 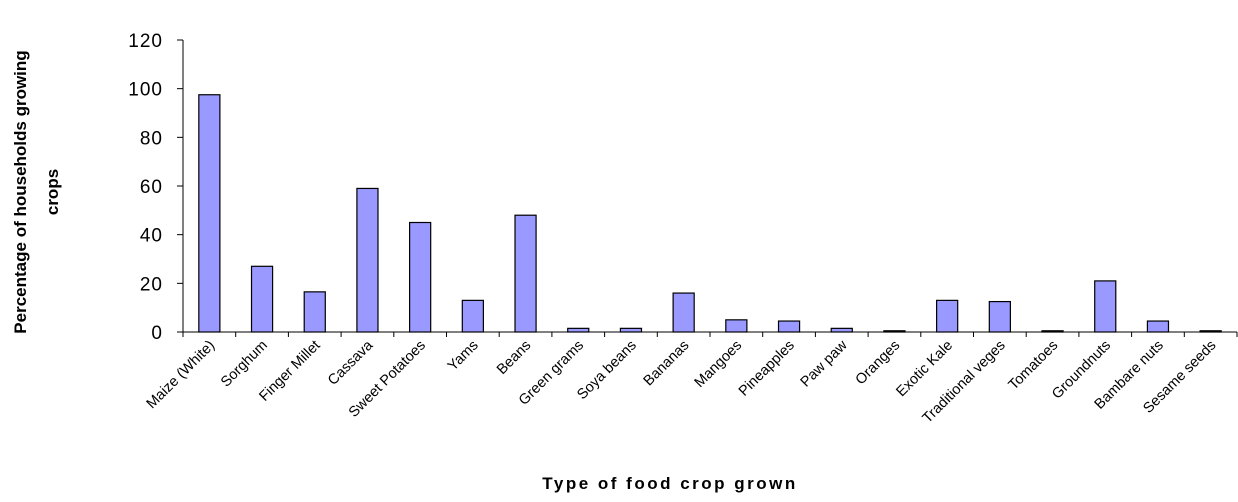 I want to click on y-tick-label: 60, so click(x=151, y=187).